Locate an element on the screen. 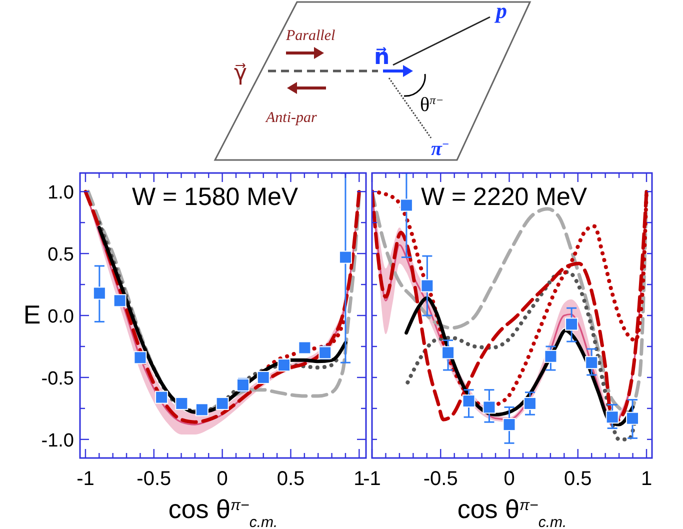 The image size is (683, 529). y-tick-label: -1.0 is located at coordinates (57, 441).